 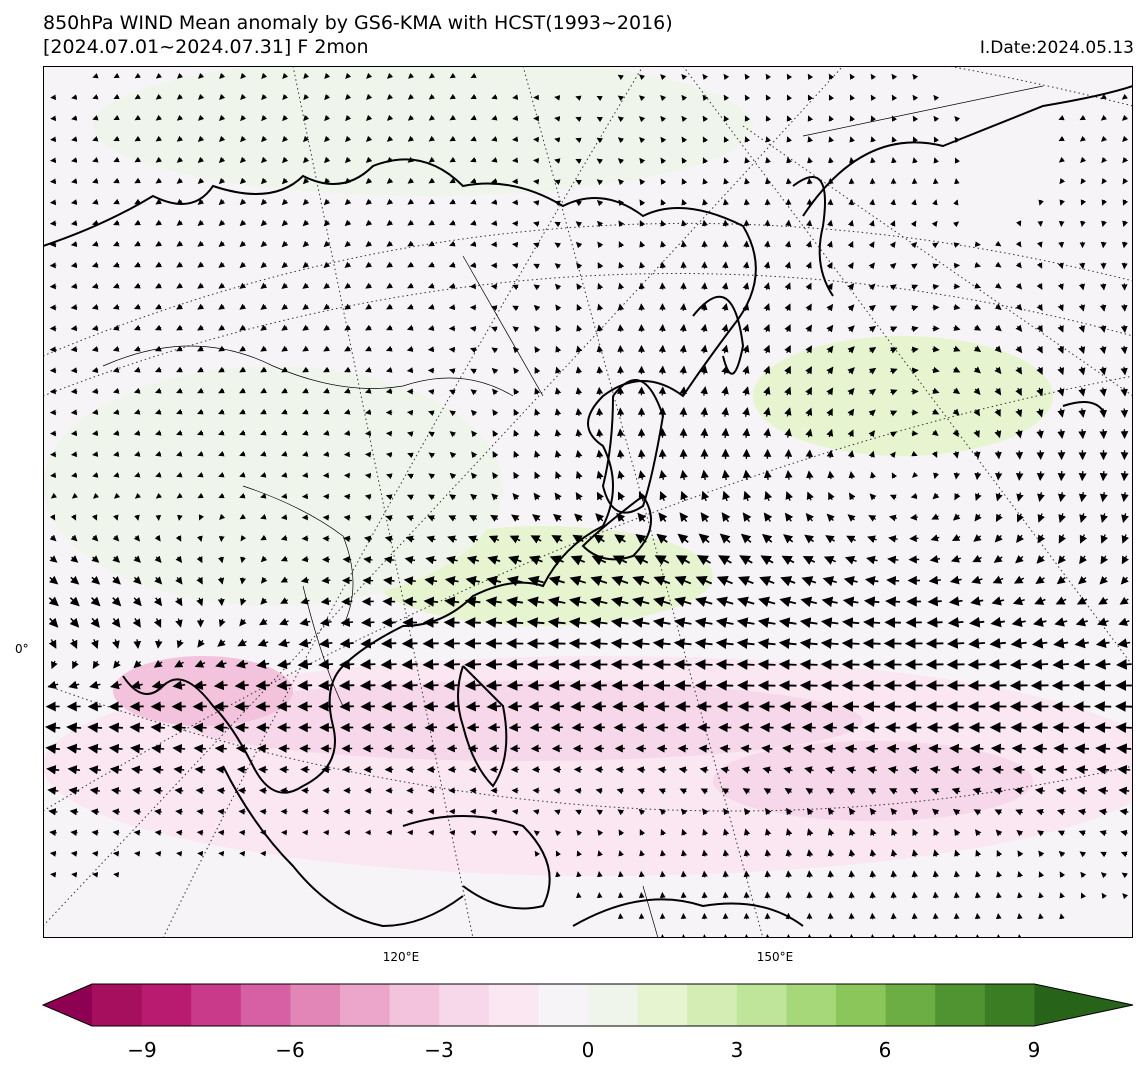 What do you see at coordinates (22, 649) in the screenshot?
I see `lat-label-equator: 0°` at bounding box center [22, 649].